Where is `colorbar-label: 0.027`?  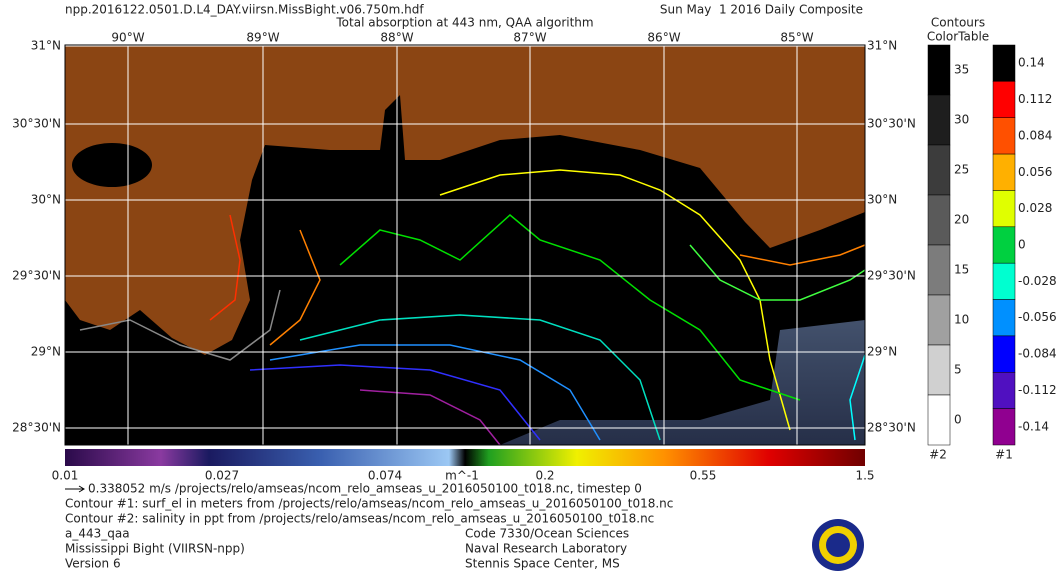
colorbar-label: 0.027 is located at coordinates (222, 476).